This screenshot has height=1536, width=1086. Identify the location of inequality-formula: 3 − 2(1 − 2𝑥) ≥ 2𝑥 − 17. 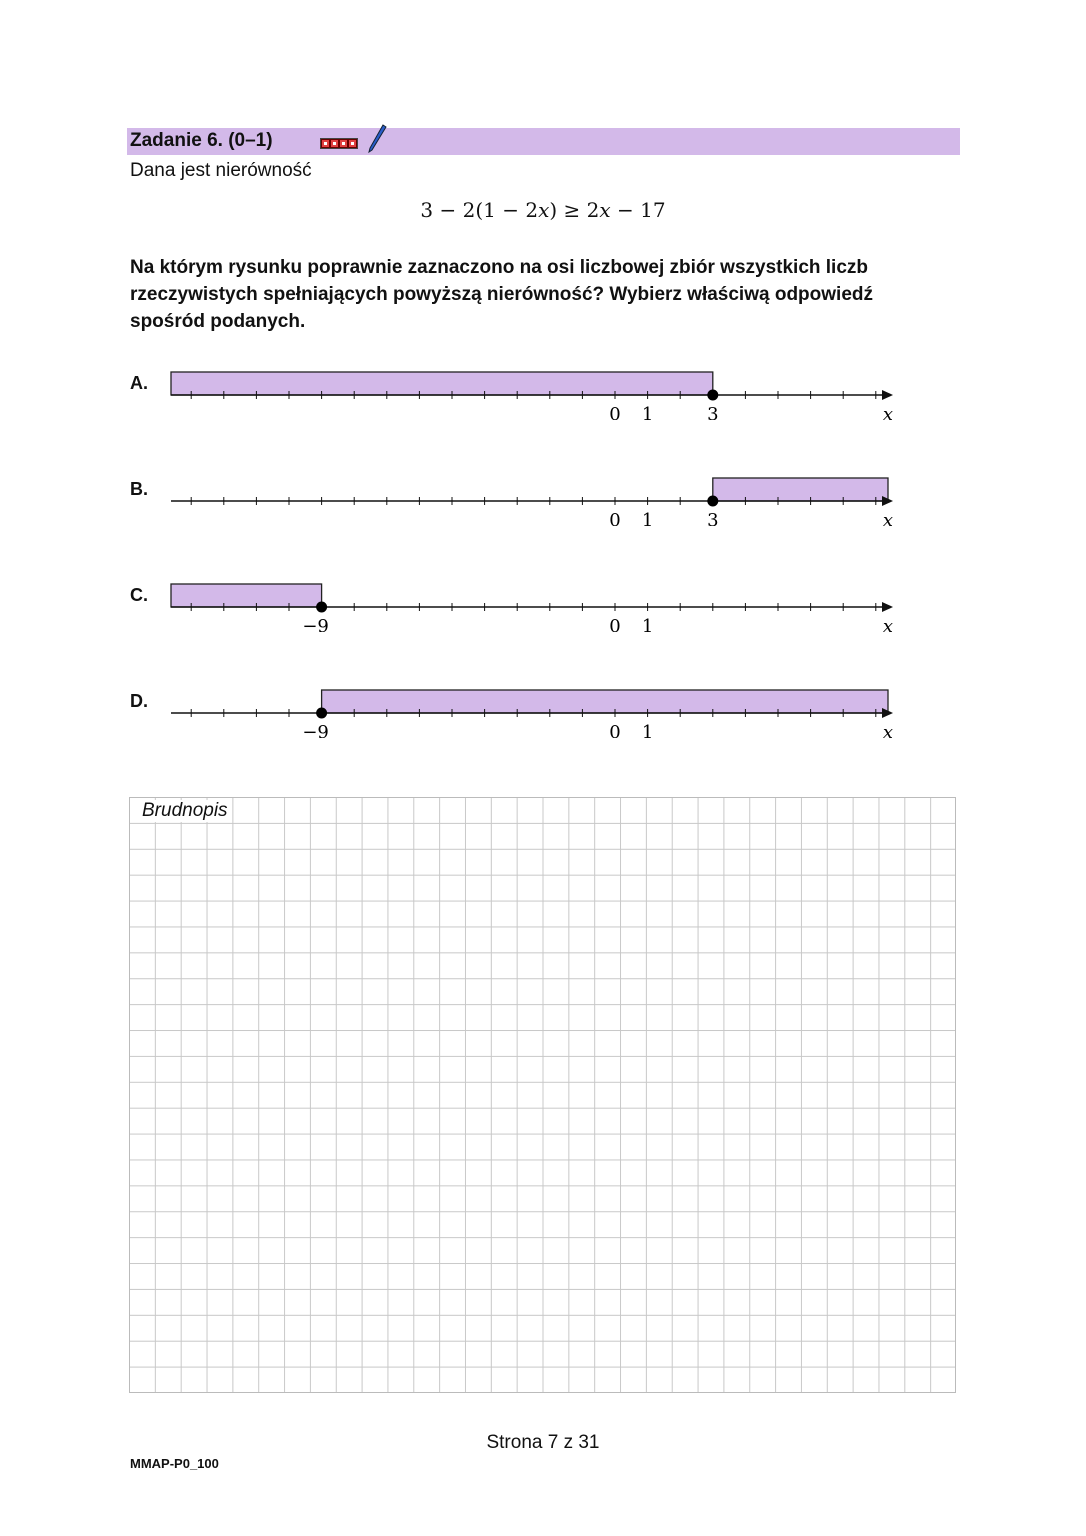
(543, 210).